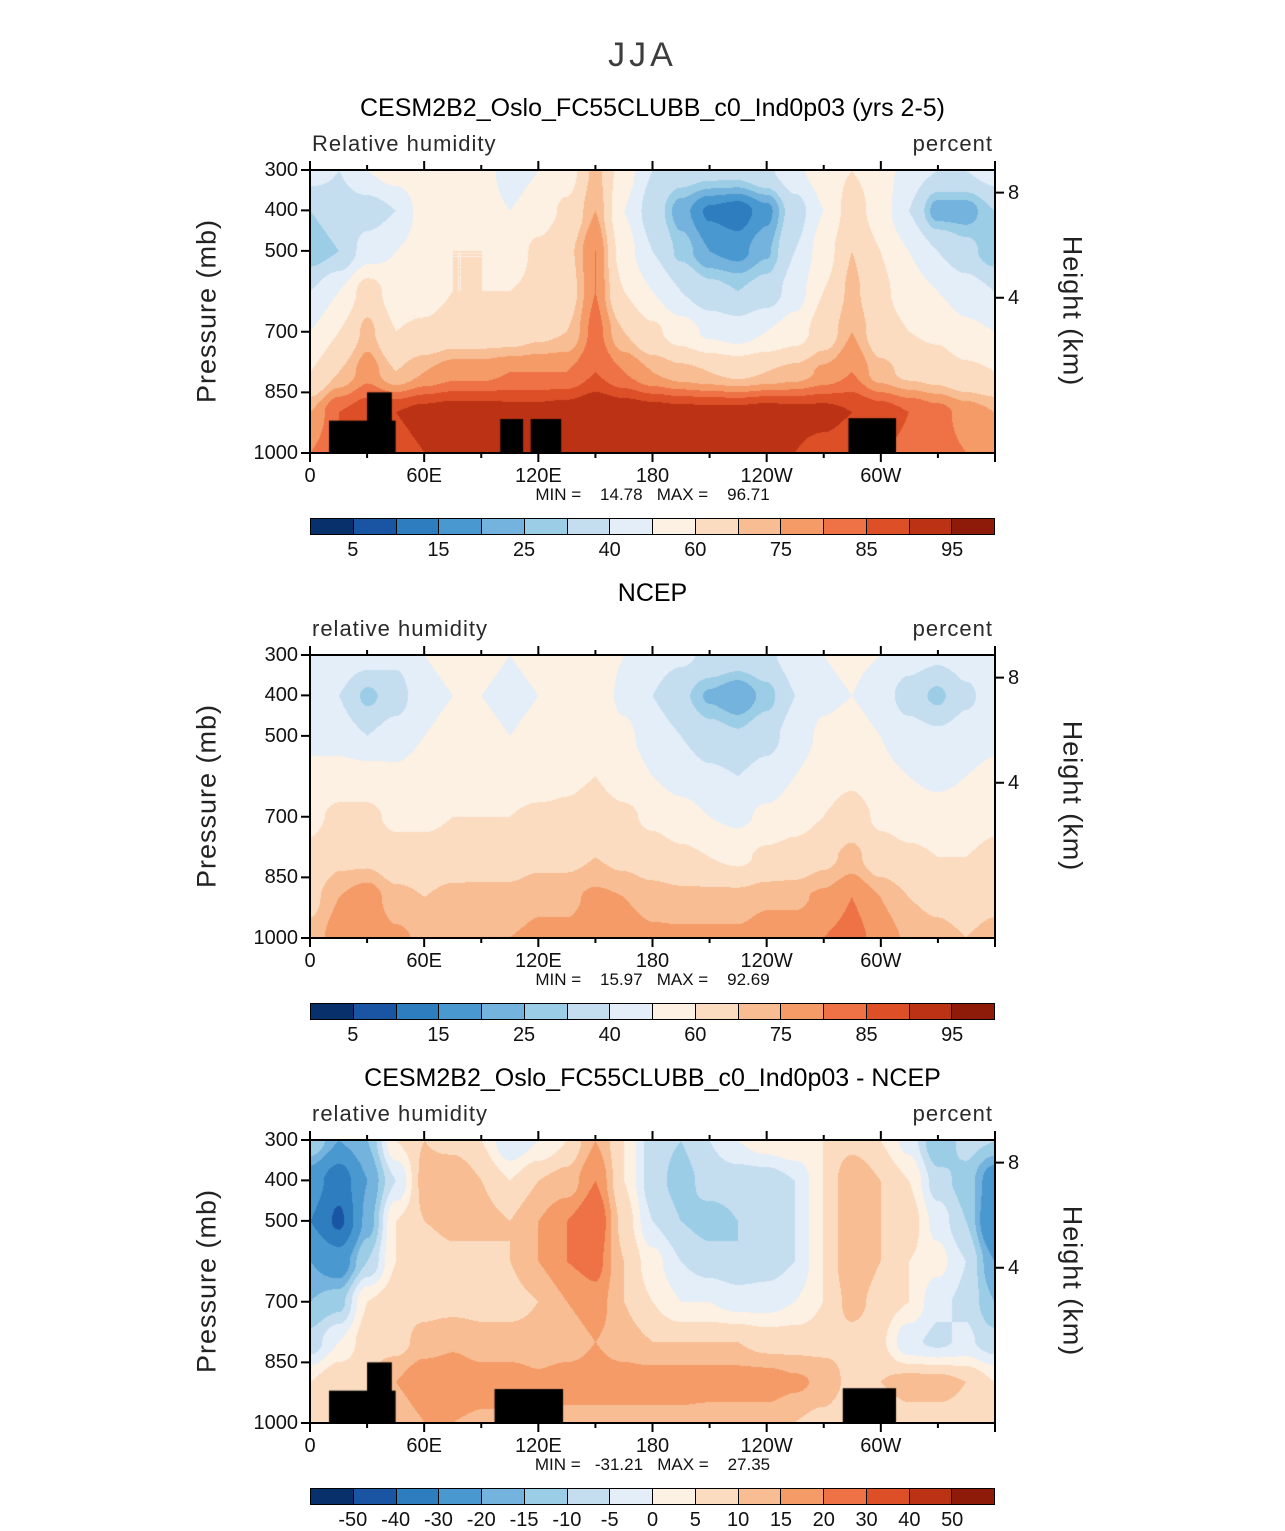  I want to click on colorbar-tick-label: -50, so click(353, 1520).